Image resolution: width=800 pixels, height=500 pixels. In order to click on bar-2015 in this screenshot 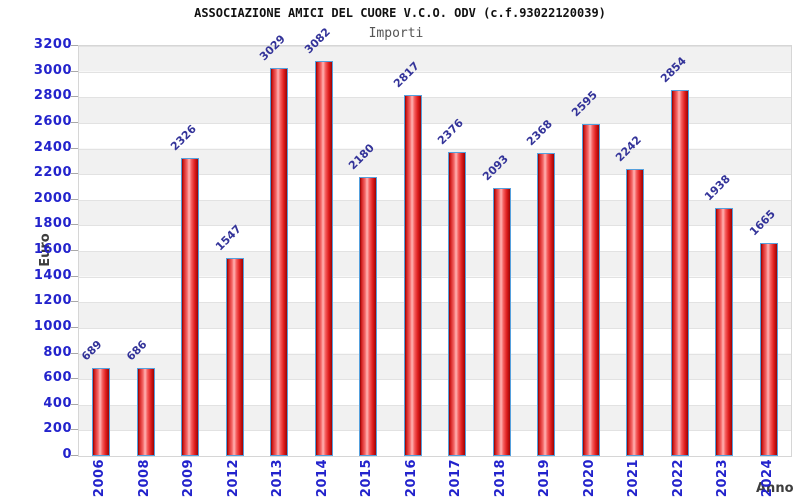, I will do `click(368, 316)`.